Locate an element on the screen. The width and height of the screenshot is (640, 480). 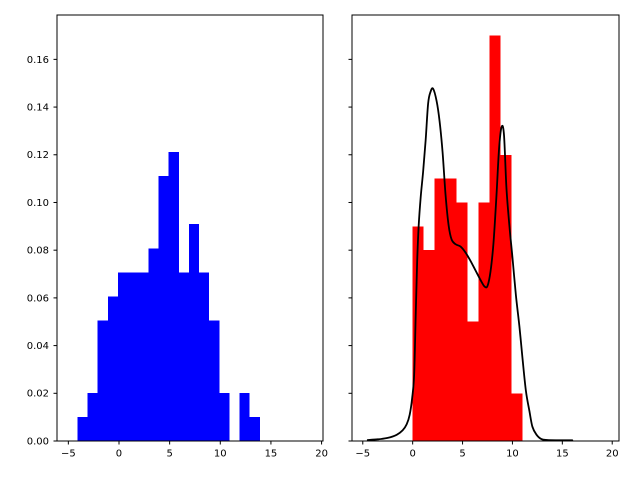
y-axis is located at coordinates (350, 250).